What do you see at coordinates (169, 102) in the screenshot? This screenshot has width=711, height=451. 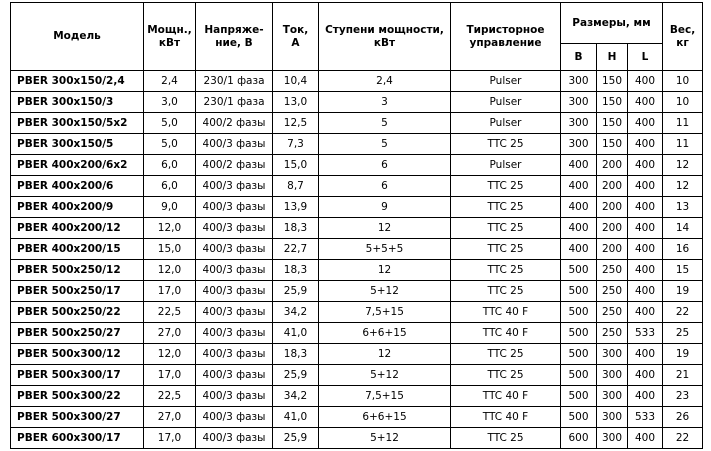 I see `data-cell: 3,0` at bounding box center [169, 102].